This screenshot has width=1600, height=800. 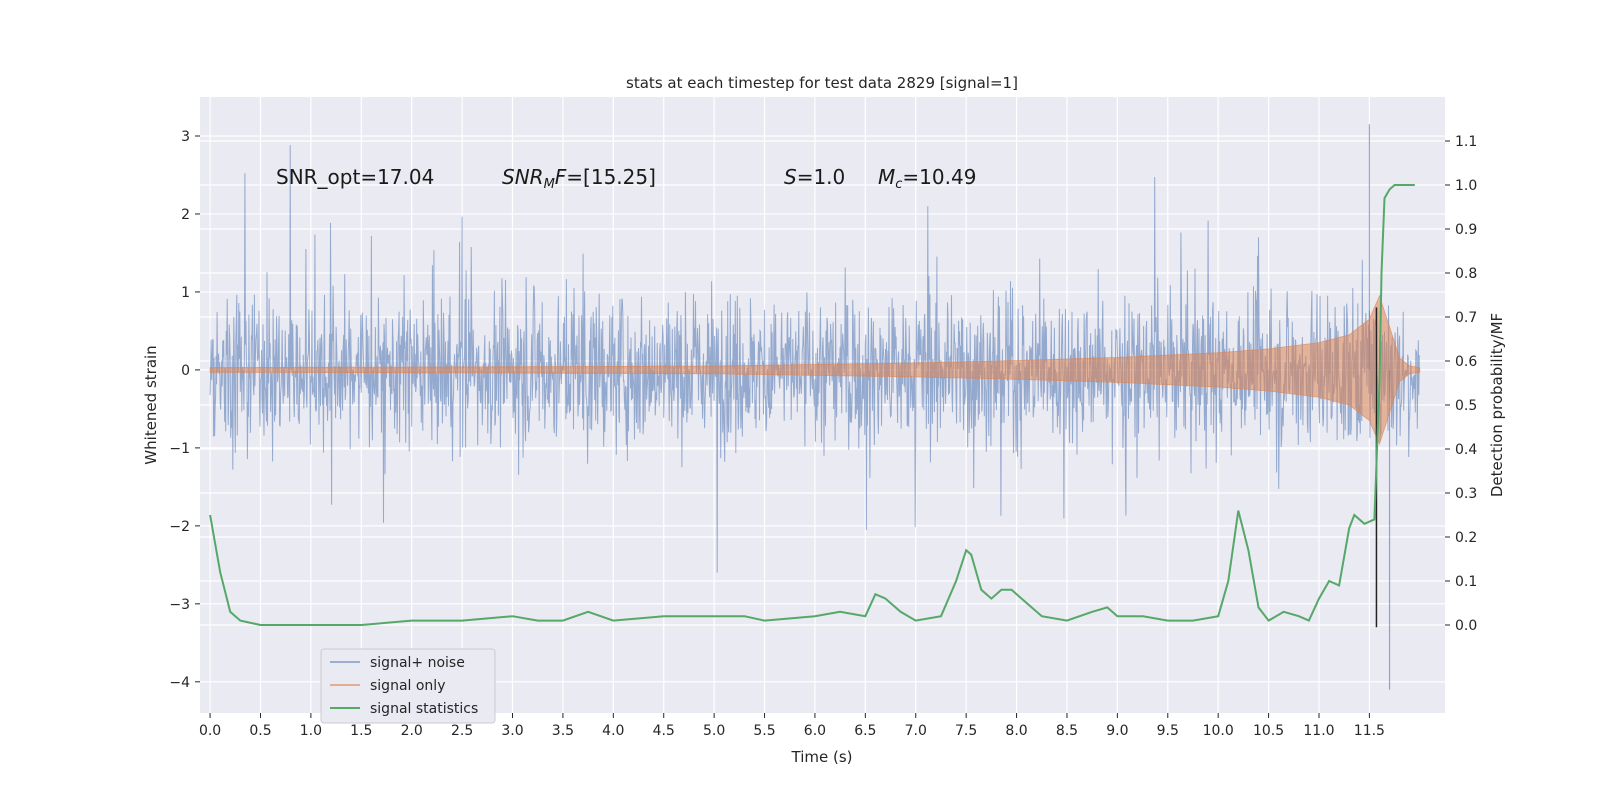 I want to click on x-tick-label: 2.5, so click(x=462, y=731).